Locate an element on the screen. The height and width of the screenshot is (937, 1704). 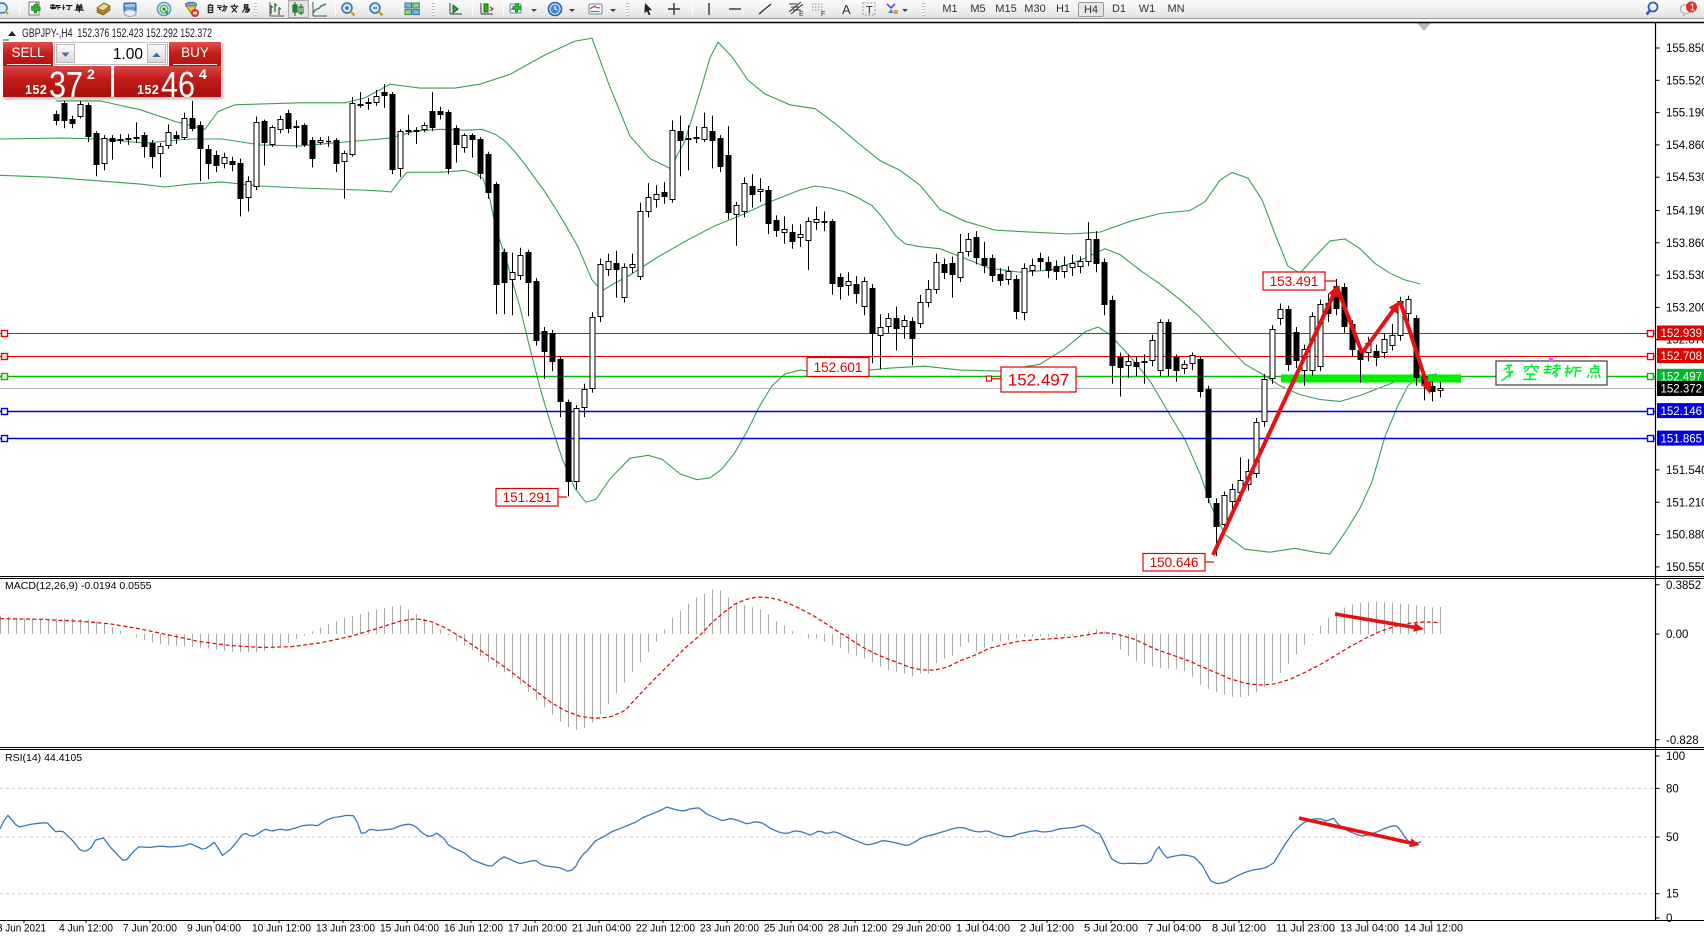
svg-text: 13 Jun 23:00 is located at coordinates (345, 929).